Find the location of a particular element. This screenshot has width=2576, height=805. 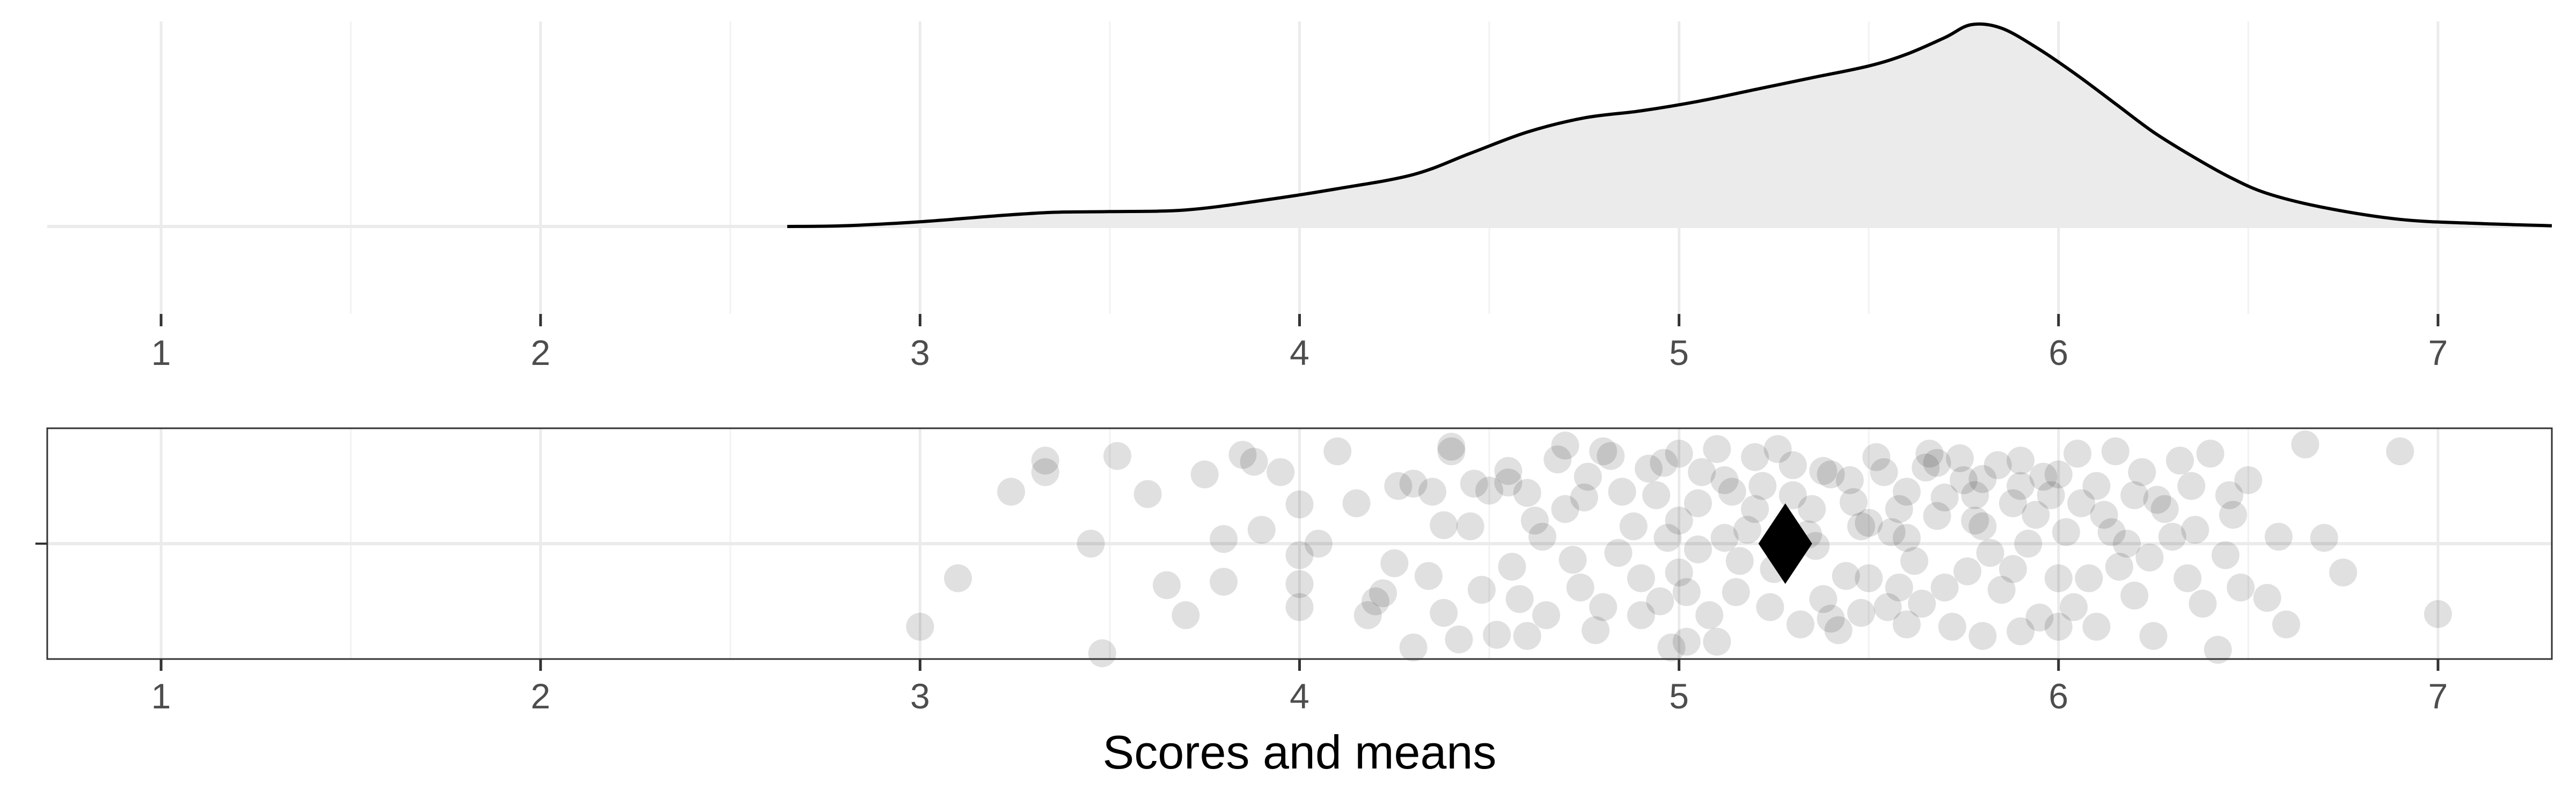

points-x-tick-label: 2 is located at coordinates (541, 696).